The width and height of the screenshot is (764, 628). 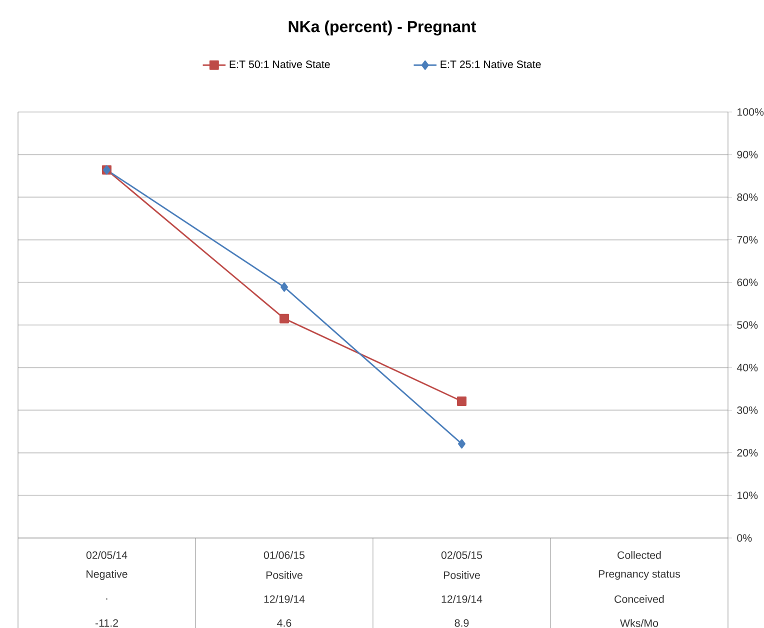 I want to click on legend-label: E:T 50:1 Native State, so click(x=280, y=64).